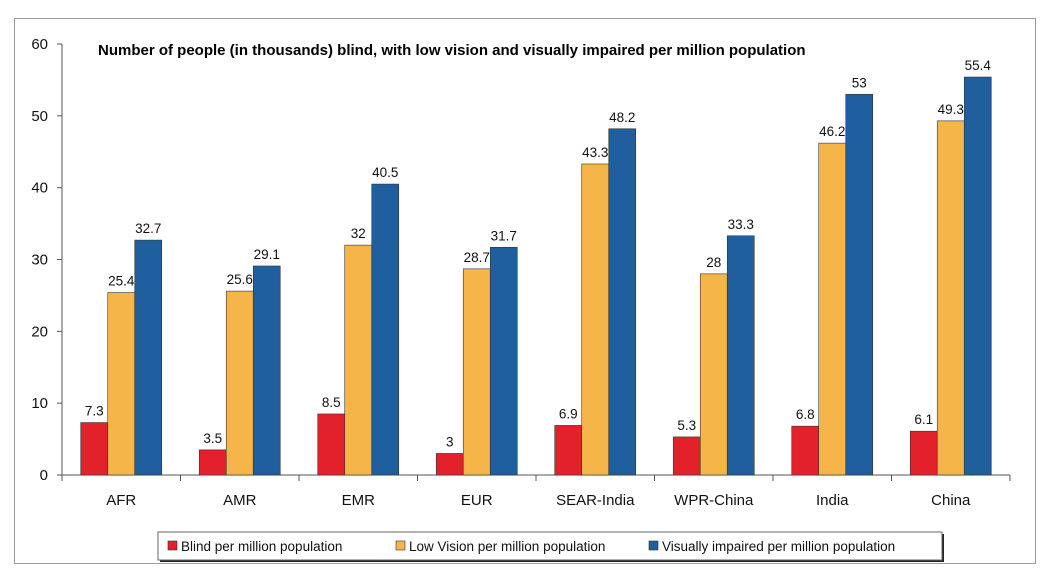 This screenshot has height=568, width=1043. What do you see at coordinates (148, 228) in the screenshot?
I see `data-label: 32.7` at bounding box center [148, 228].